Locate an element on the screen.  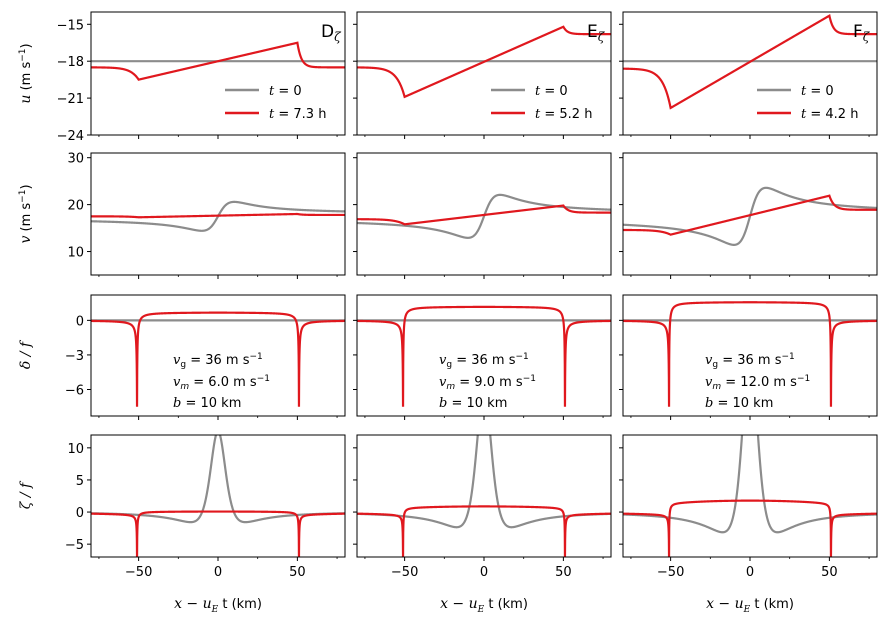
y-axis-label-text: ζ / f is located at coordinates (26, 494).